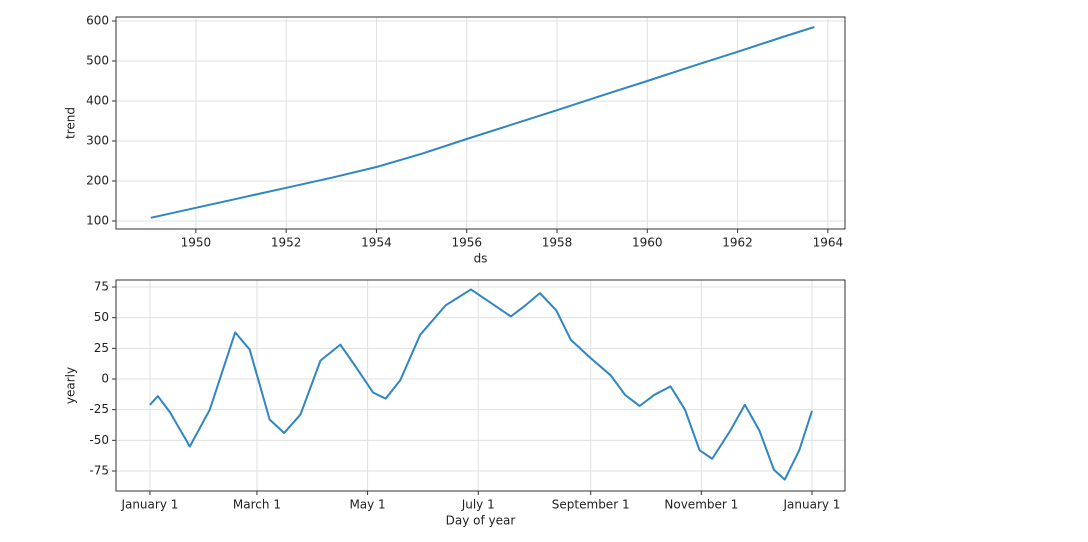  Describe the element at coordinates (257, 505) in the screenshot. I see `x-tick-label: March 1` at that location.